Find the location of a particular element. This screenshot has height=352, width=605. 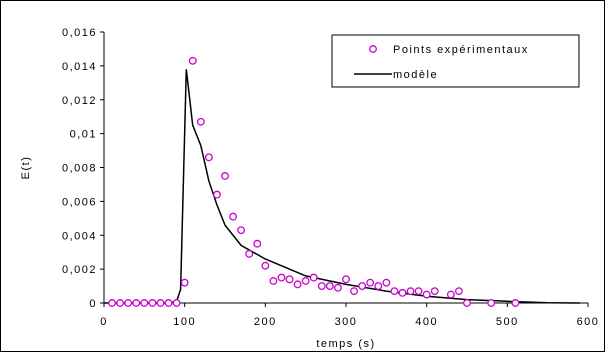

x-axis-ticks: 0 100 200 300 400 500 600 is located at coordinates (350, 315).